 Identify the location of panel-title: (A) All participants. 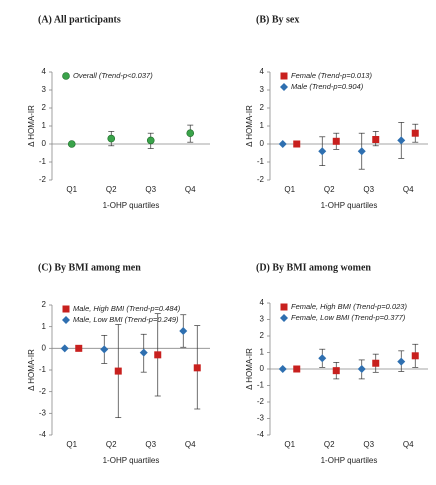
(79, 19).